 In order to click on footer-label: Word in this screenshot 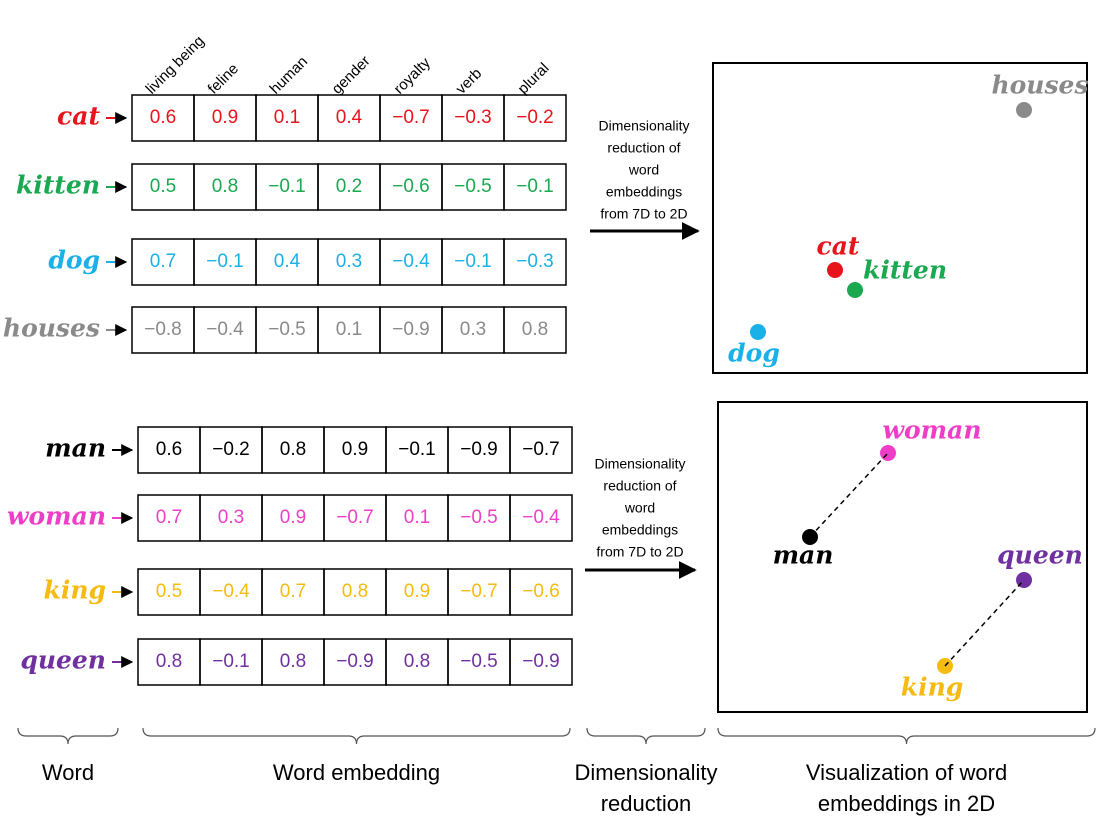, I will do `click(68, 772)`.